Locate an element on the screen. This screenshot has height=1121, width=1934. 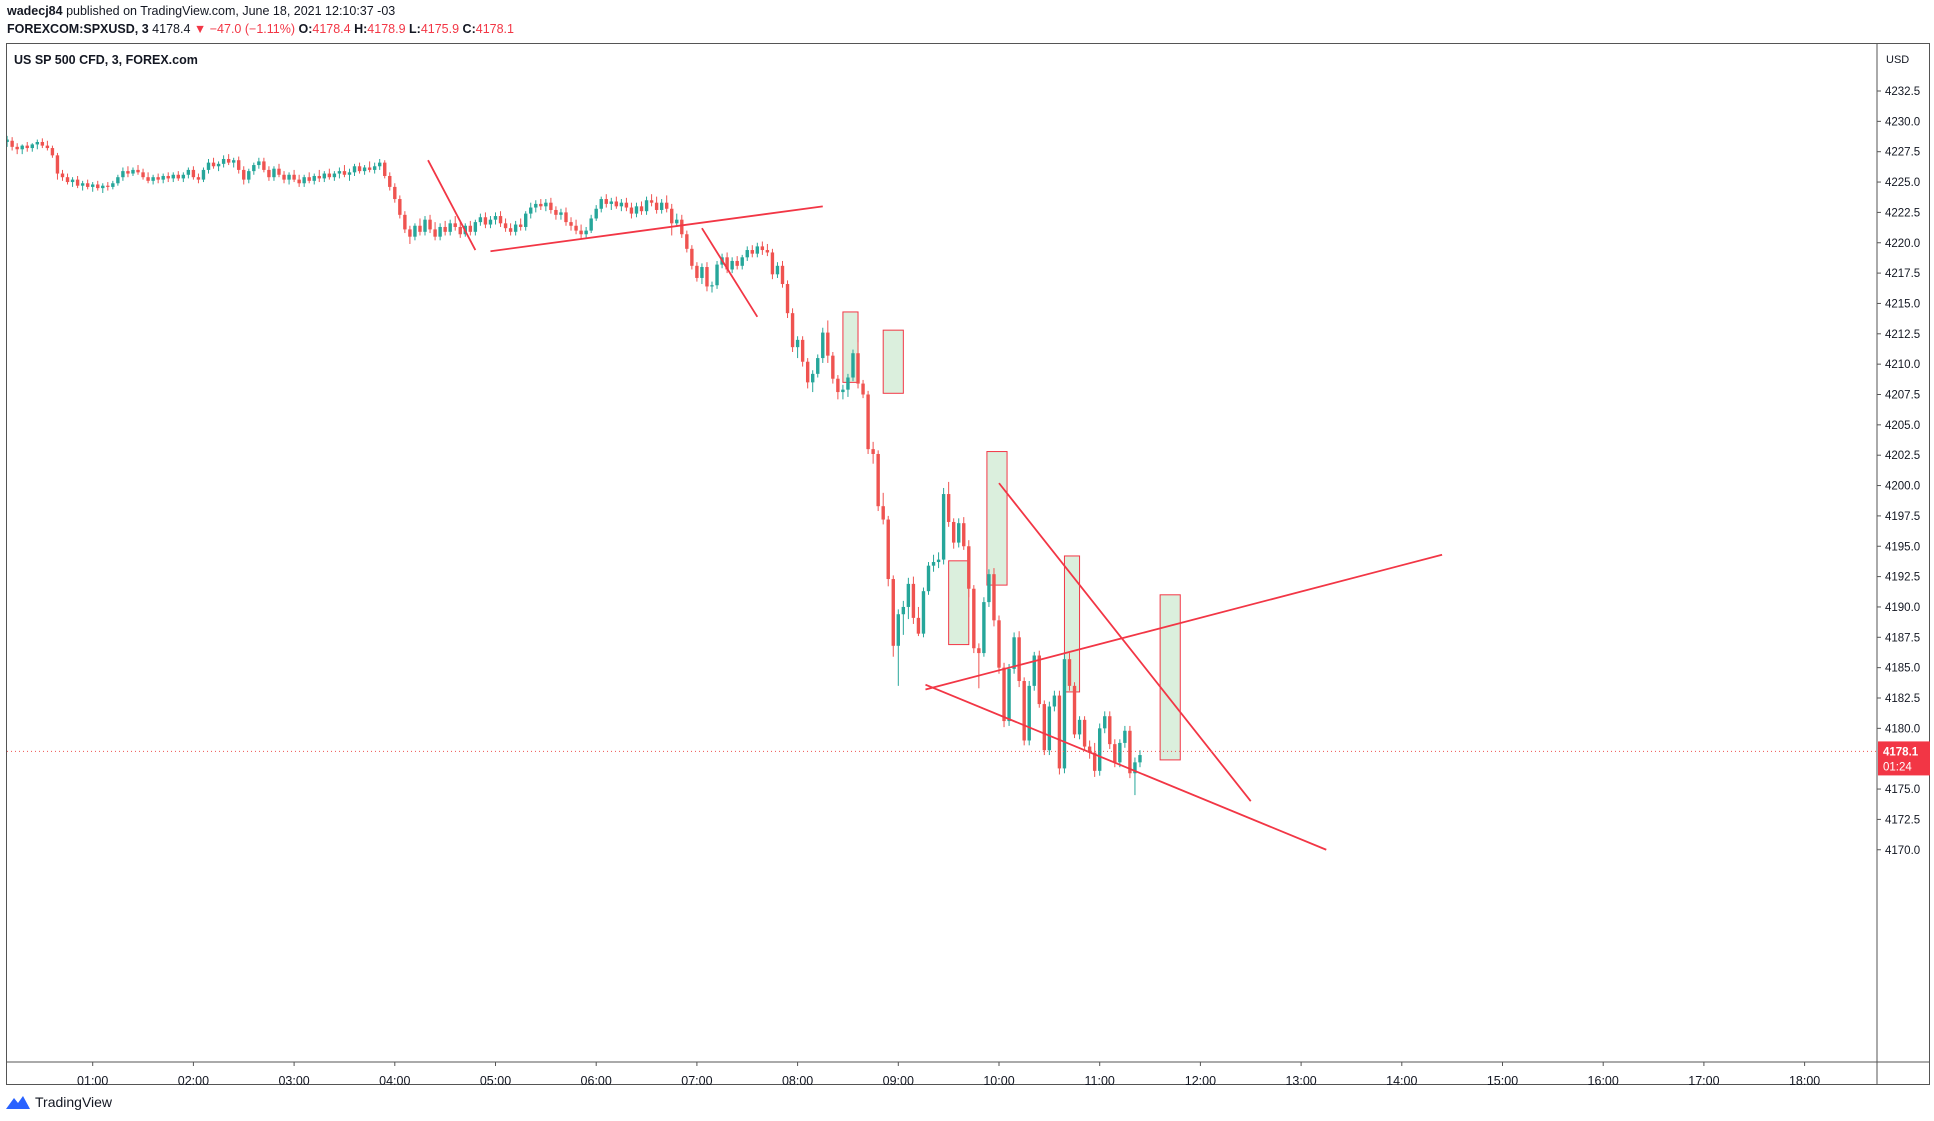
y-tick-label: 4172.5 is located at coordinates (1902, 820).